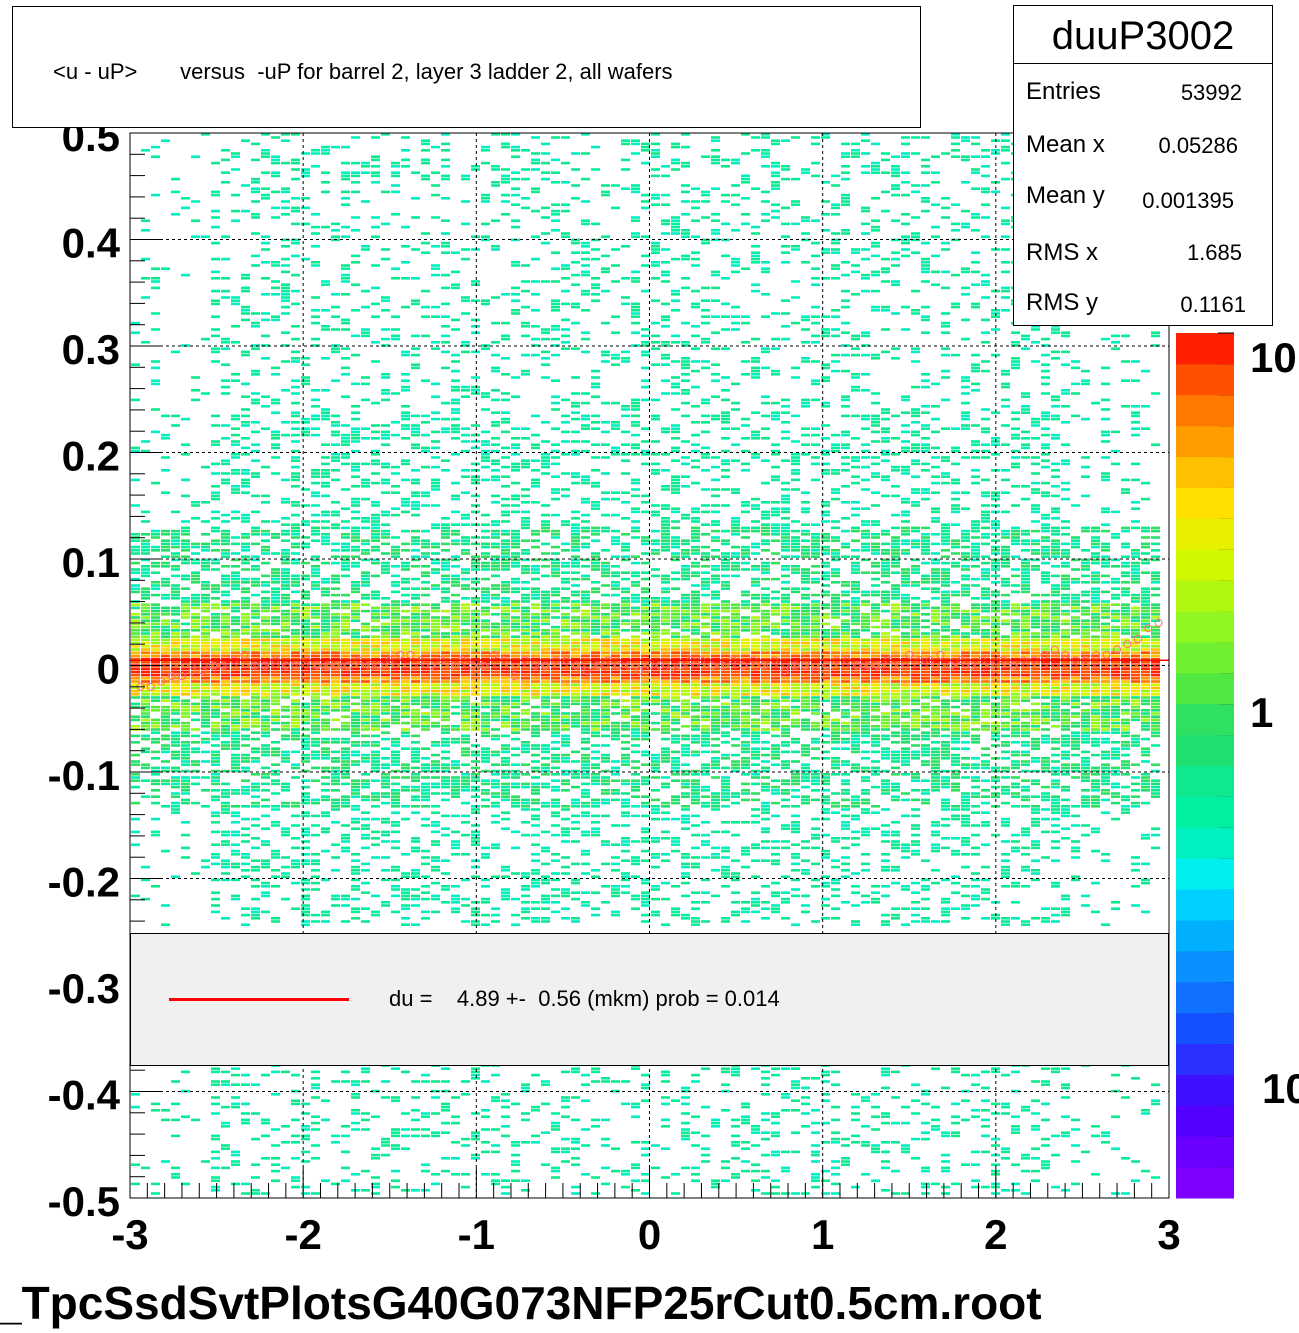 Image resolution: width=1299 pixels, height=1333 pixels. Describe the element at coordinates (476, 1234) in the screenshot. I see `x-tick-label: -1` at that location.